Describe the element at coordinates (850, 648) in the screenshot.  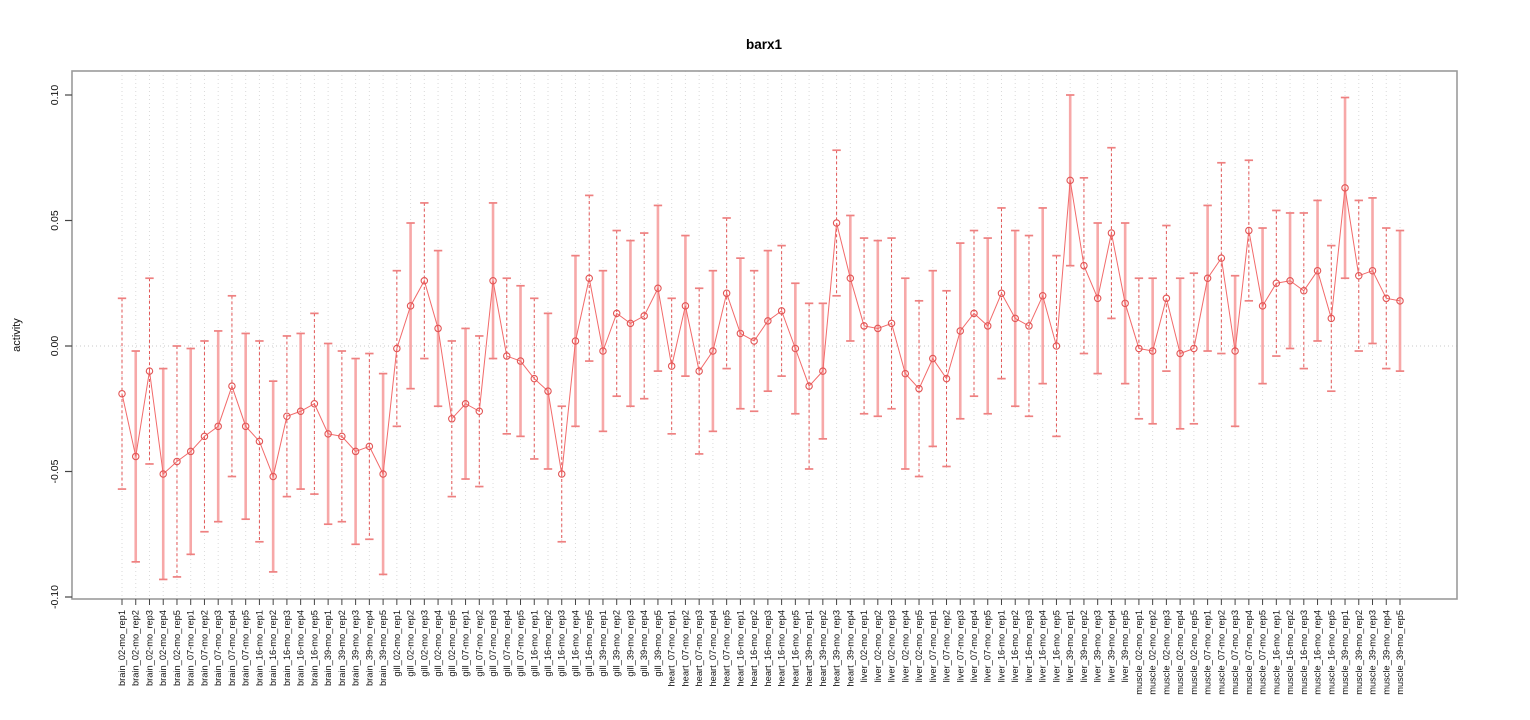
I see `x-tick-label: heart_39-mo_rep4` at that location.